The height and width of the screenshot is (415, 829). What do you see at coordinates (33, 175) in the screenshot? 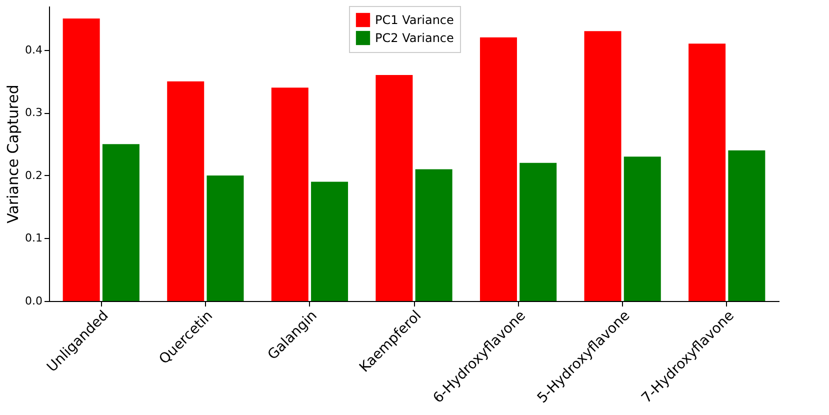
I see `y-tick-label: 0.2` at bounding box center [33, 175].